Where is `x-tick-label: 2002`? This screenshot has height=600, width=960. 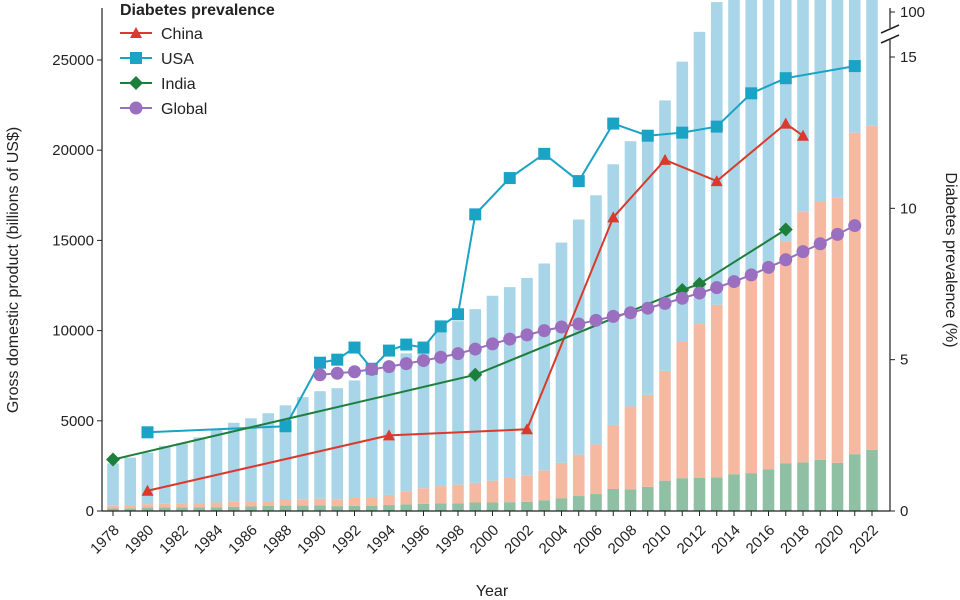 x-tick-label: 2002 is located at coordinates (519, 540).